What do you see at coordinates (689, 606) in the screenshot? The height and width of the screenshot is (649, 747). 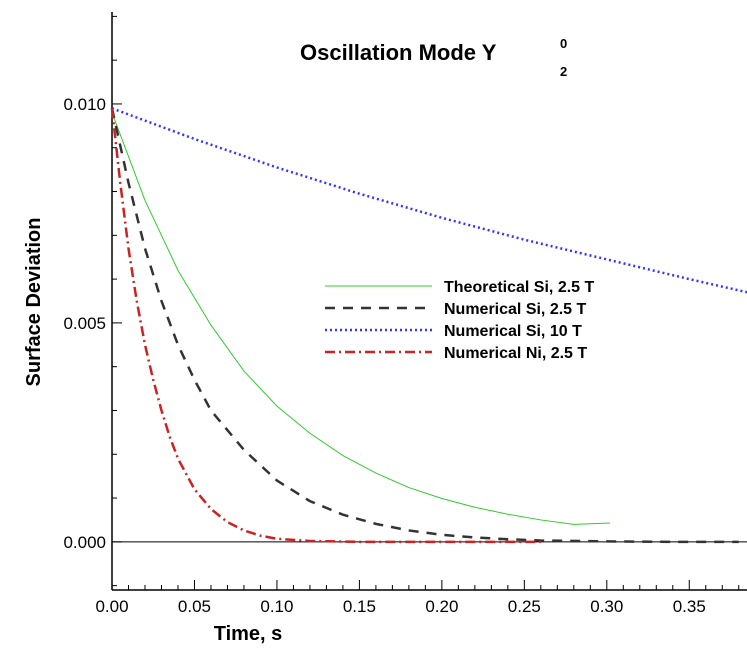 I see `x-tick-label: 0.35` at bounding box center [689, 606].